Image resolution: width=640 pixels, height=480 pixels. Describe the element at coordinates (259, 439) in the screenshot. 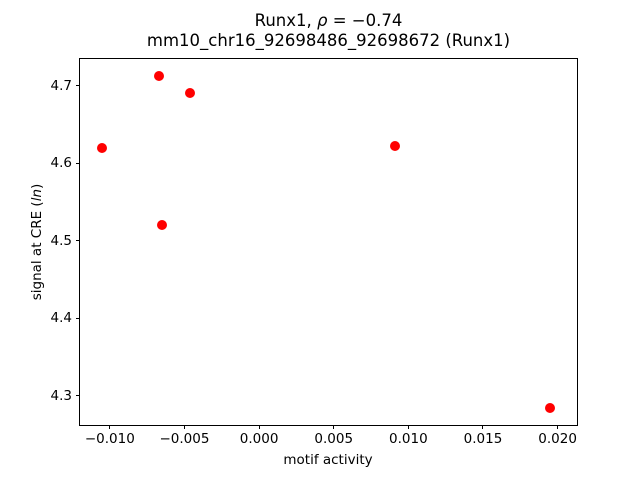

I see `x-tick-label: 0.000` at that location.